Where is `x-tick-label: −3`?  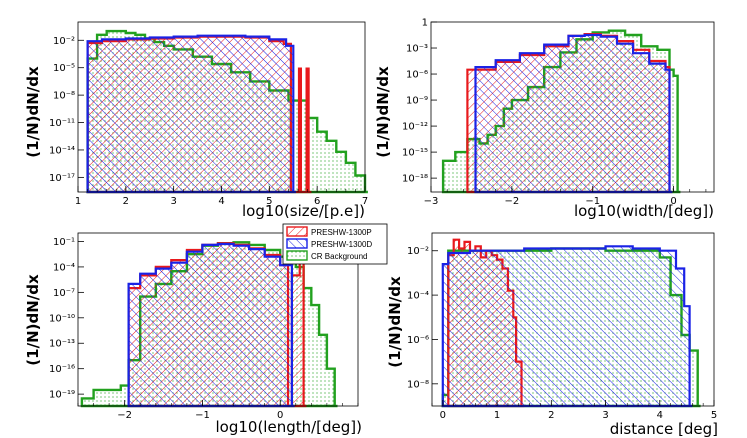 x-tick-label: −3 is located at coordinates (431, 201).